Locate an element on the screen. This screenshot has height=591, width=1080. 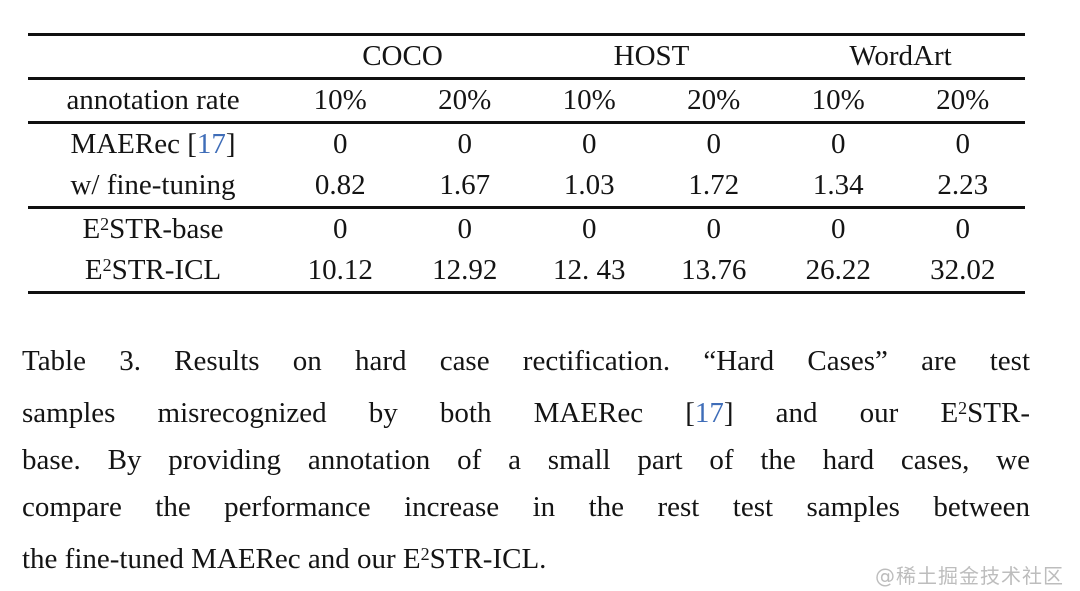
cell-value: 2.23 is located at coordinates (962, 187).